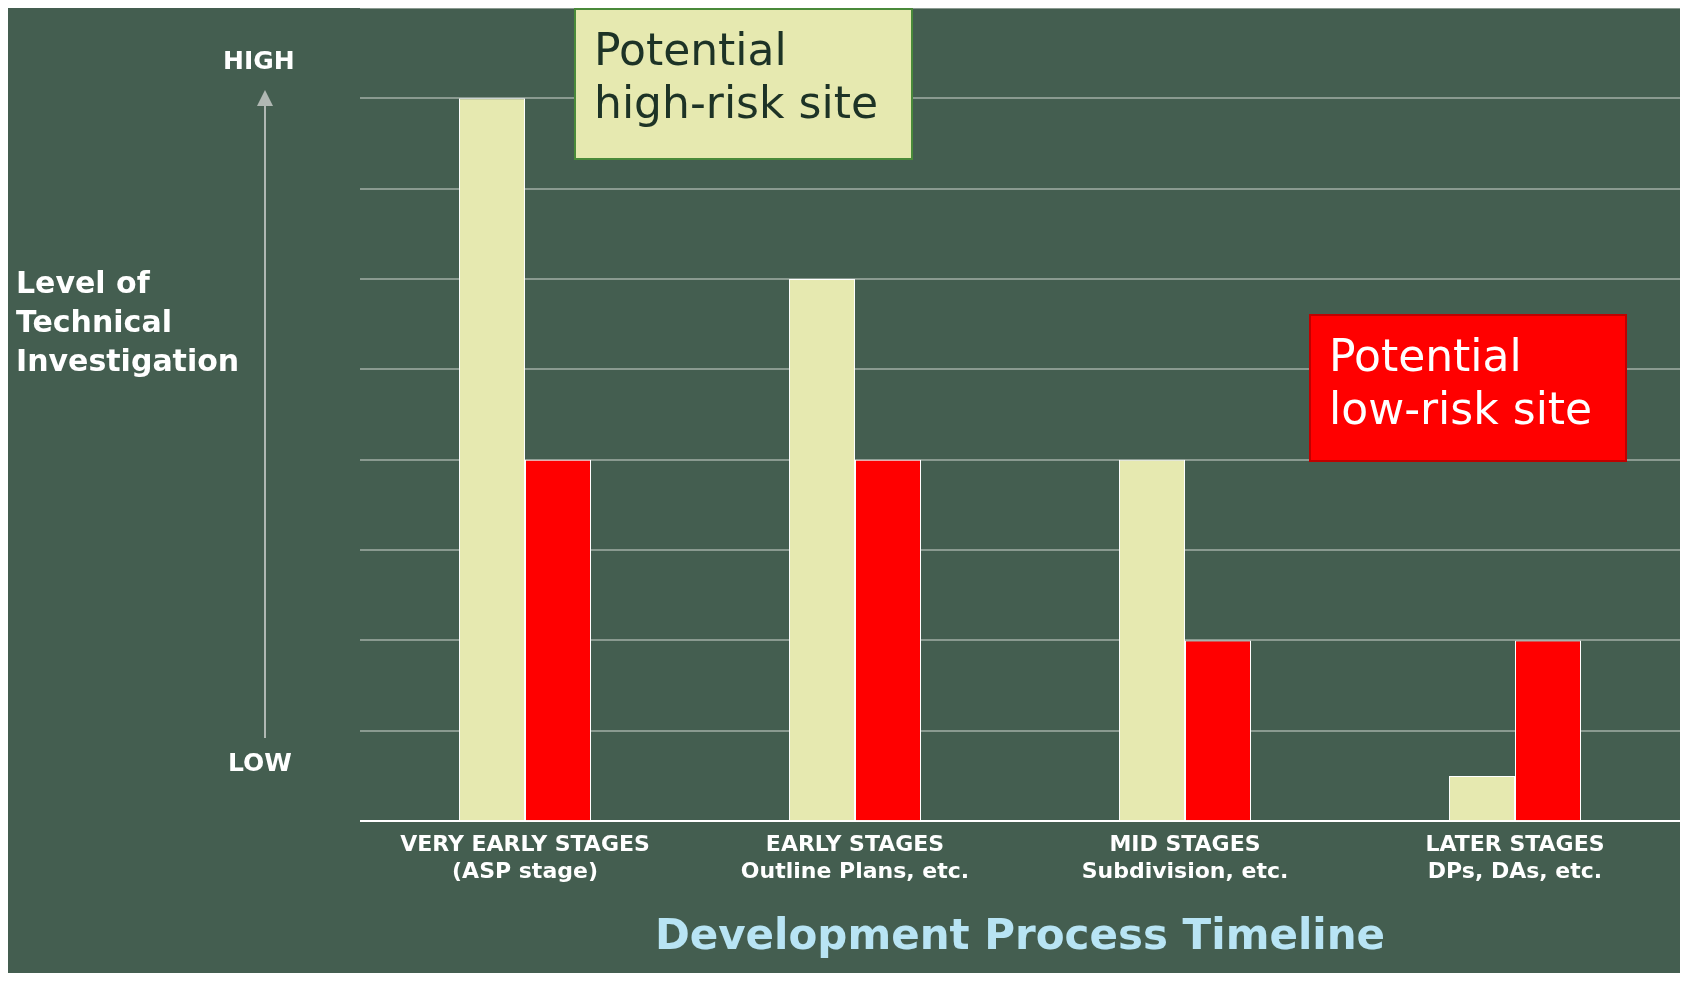 This screenshot has width=1688, height=981. Describe the element at coordinates (1020, 935) in the screenshot. I see `x-axis-title: Development Process Timeline` at that location.